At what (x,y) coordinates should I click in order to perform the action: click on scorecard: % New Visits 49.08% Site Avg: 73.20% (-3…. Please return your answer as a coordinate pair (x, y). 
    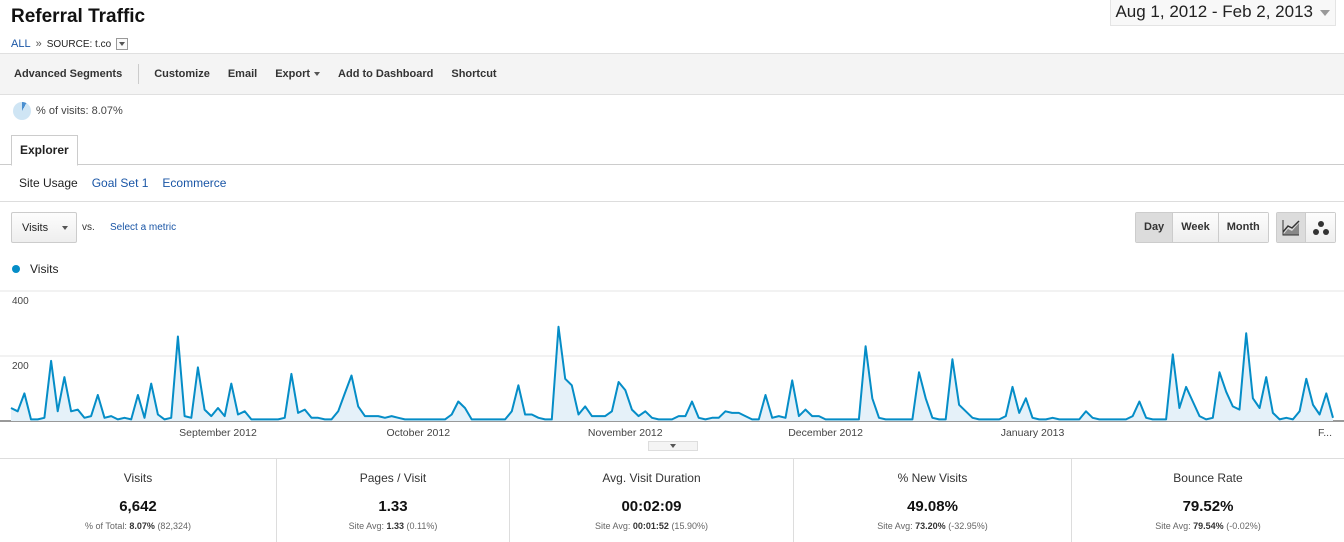
    Looking at the image, I should click on (932, 500).